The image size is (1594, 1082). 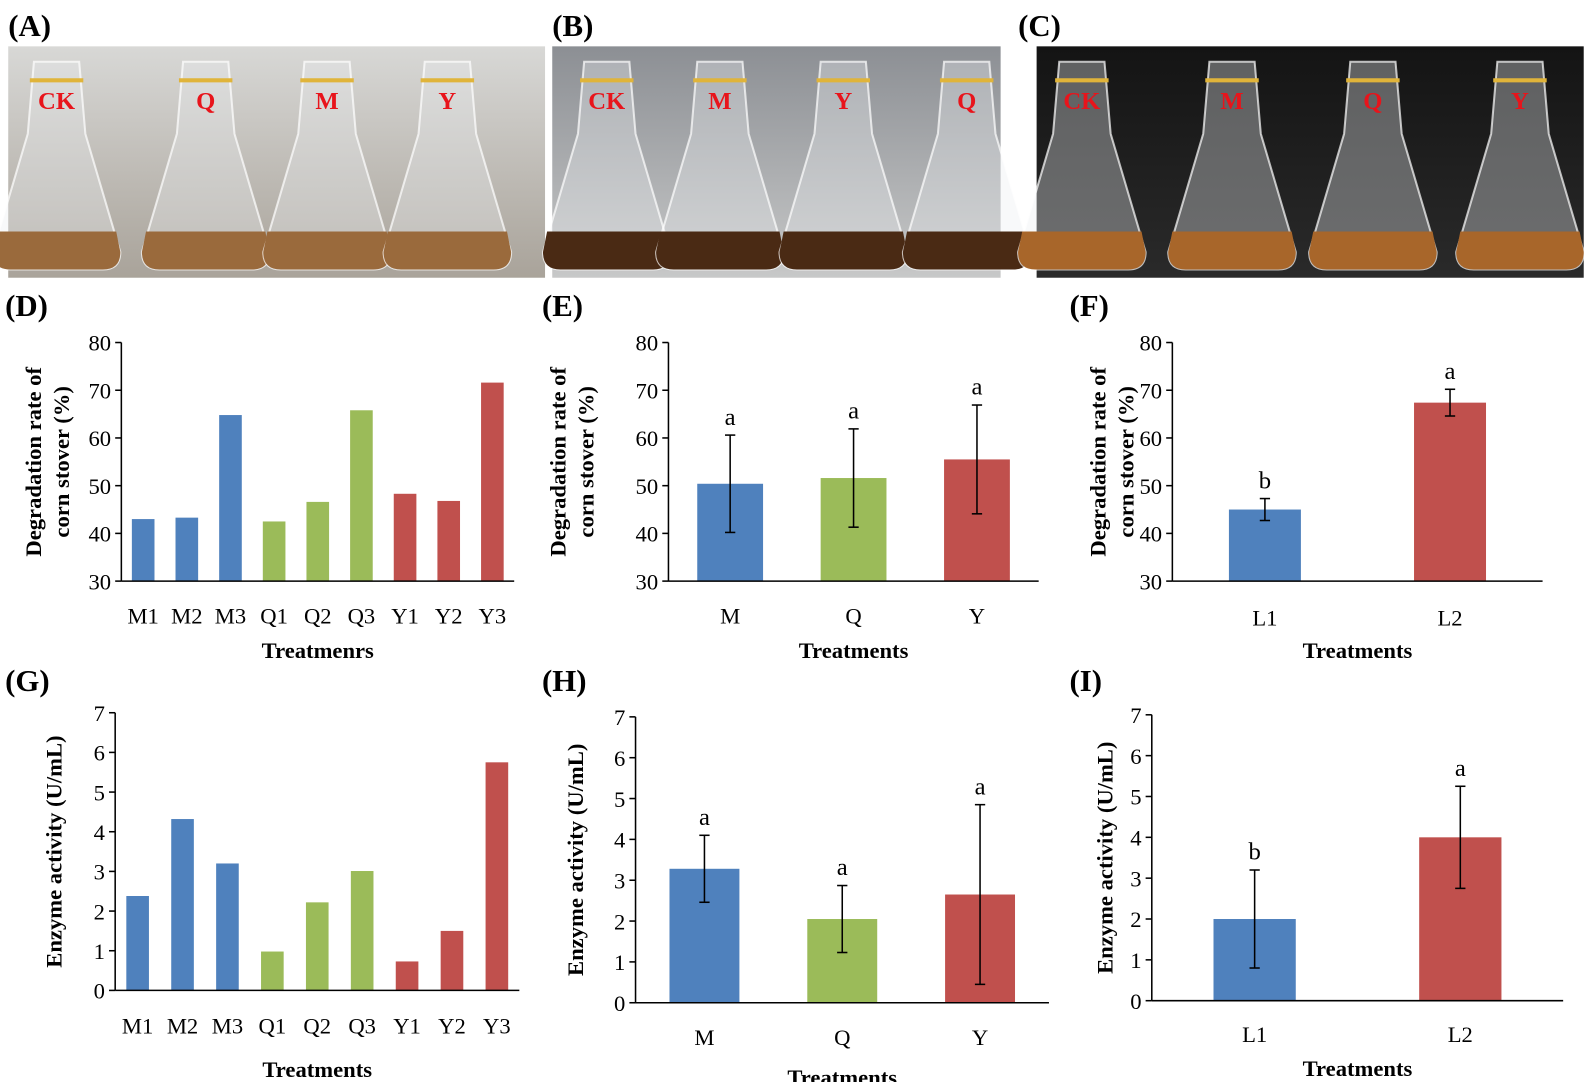 I want to click on panel-label: (E), so click(x=562, y=306).